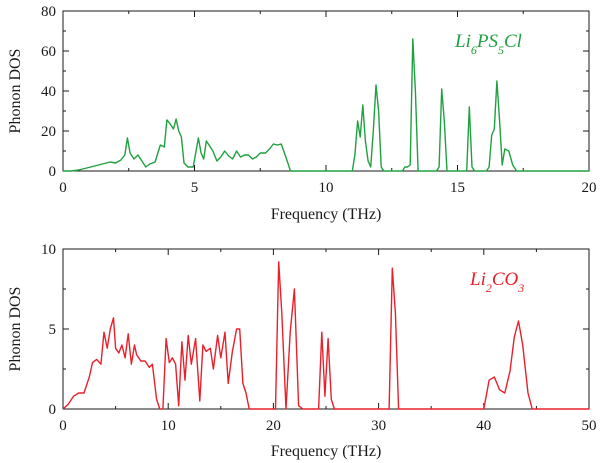 The height and width of the screenshot is (463, 600). What do you see at coordinates (63, 426) in the screenshot?
I see `x-tick-label: 0` at bounding box center [63, 426].